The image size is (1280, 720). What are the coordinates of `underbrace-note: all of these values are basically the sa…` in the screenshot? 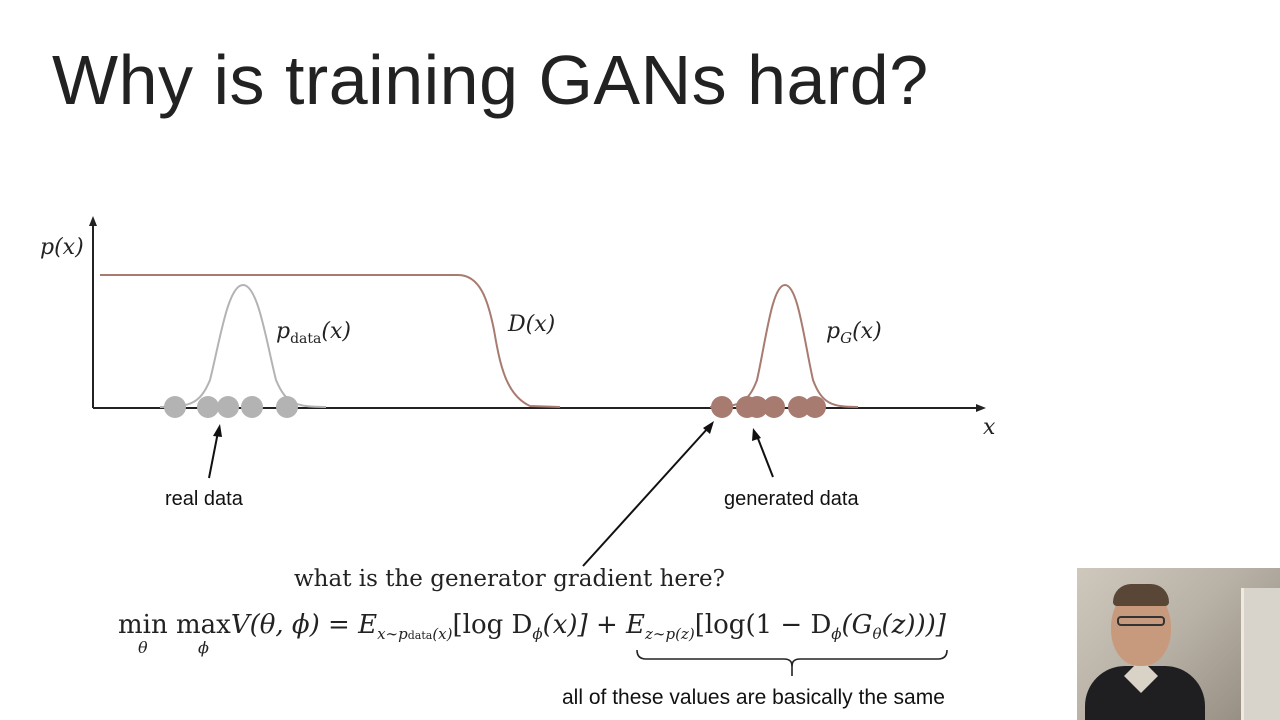 It's located at (753, 697).